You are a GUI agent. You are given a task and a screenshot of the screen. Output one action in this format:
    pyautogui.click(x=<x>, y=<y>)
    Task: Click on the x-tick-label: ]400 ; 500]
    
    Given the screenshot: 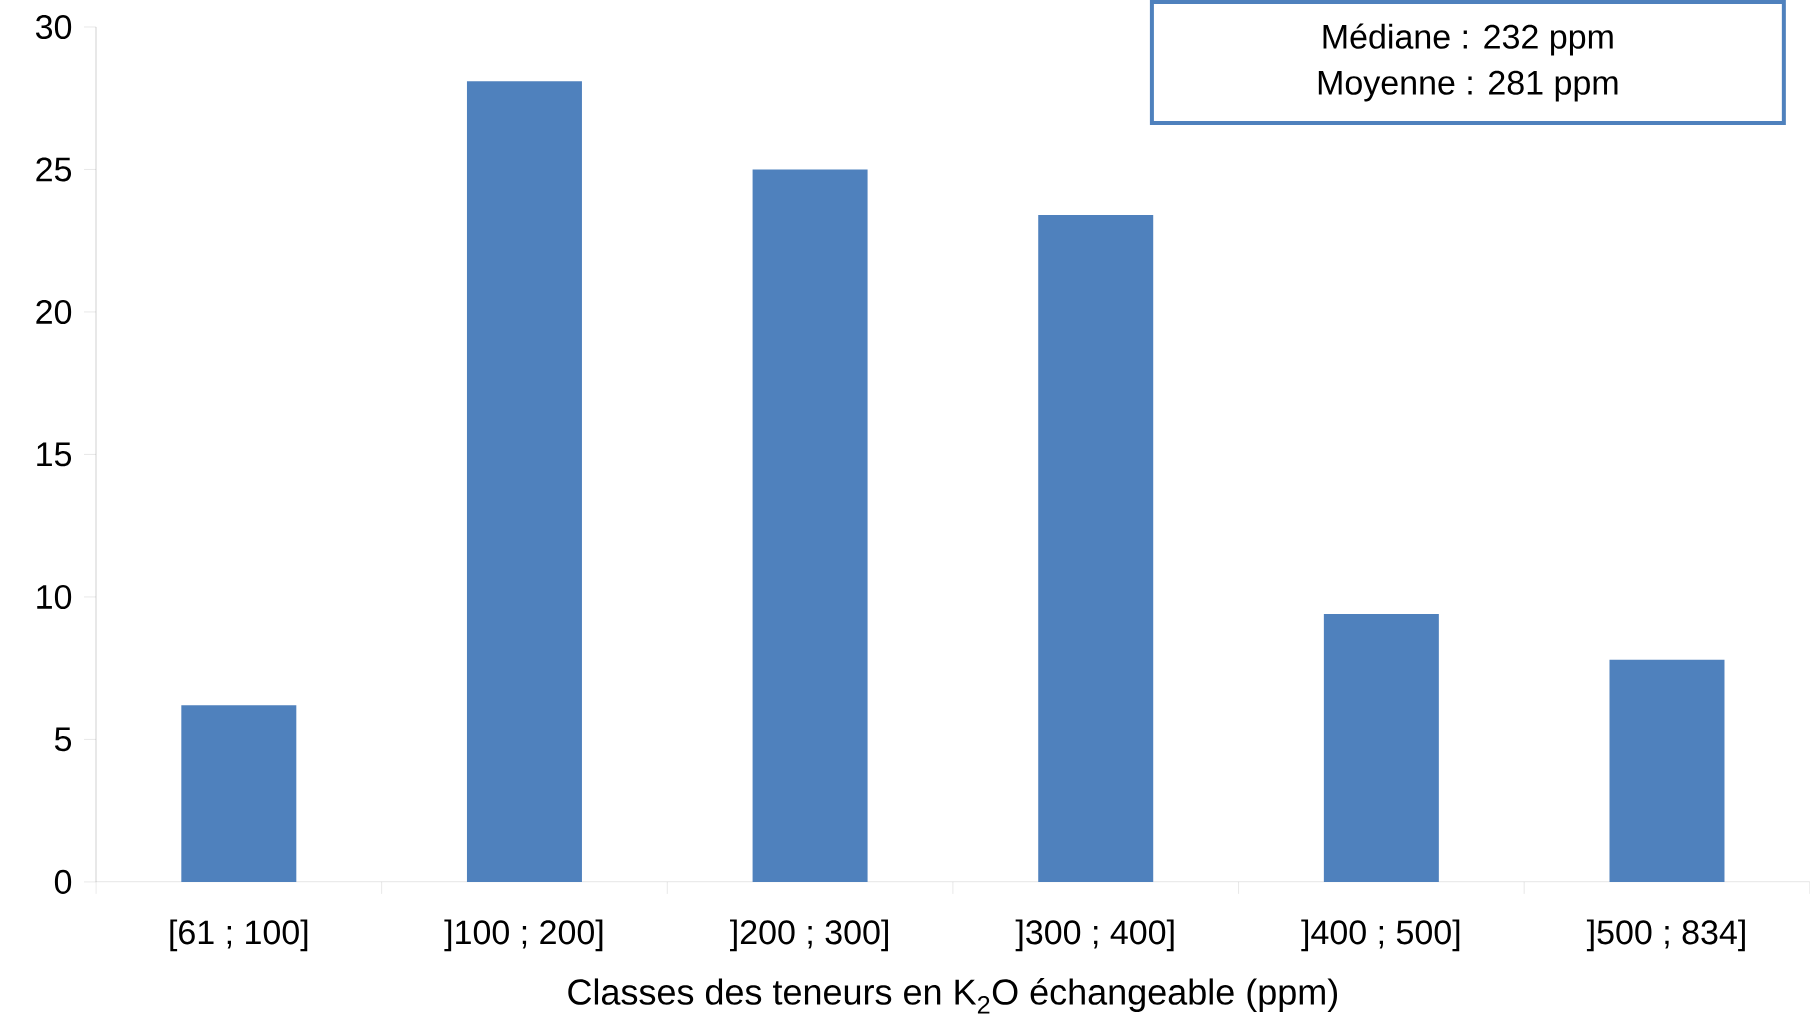 What is the action you would take?
    pyautogui.click(x=1380, y=935)
    